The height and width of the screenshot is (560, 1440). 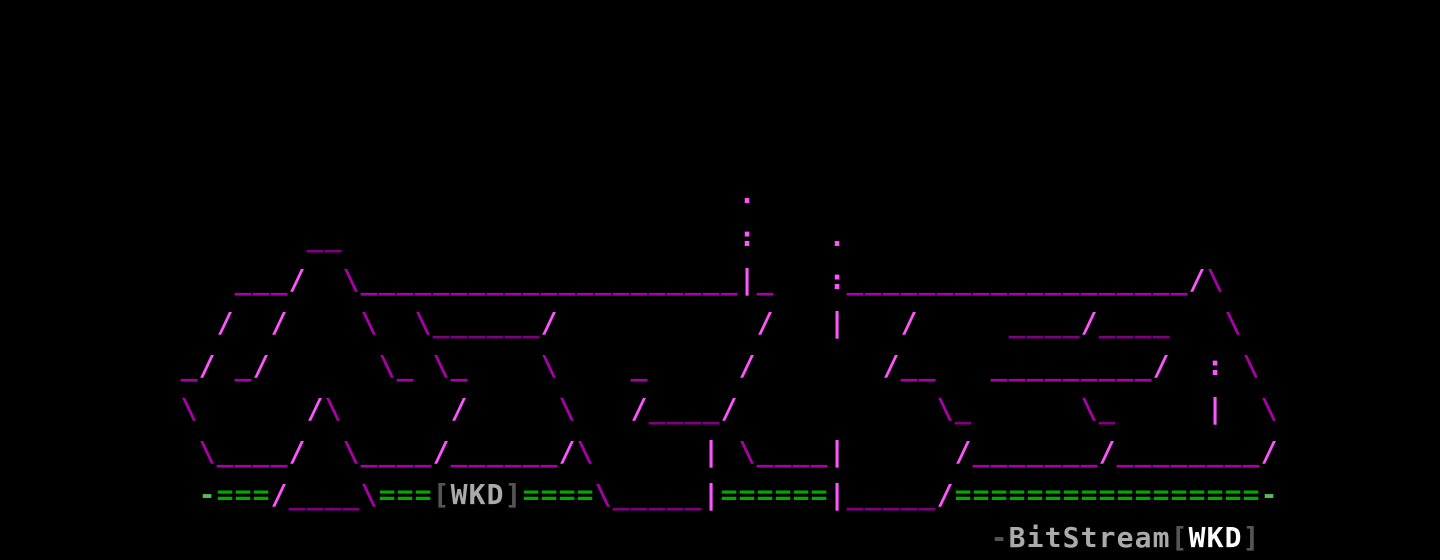 What do you see at coordinates (459, 494) in the screenshot?
I see `art-char: W` at bounding box center [459, 494].